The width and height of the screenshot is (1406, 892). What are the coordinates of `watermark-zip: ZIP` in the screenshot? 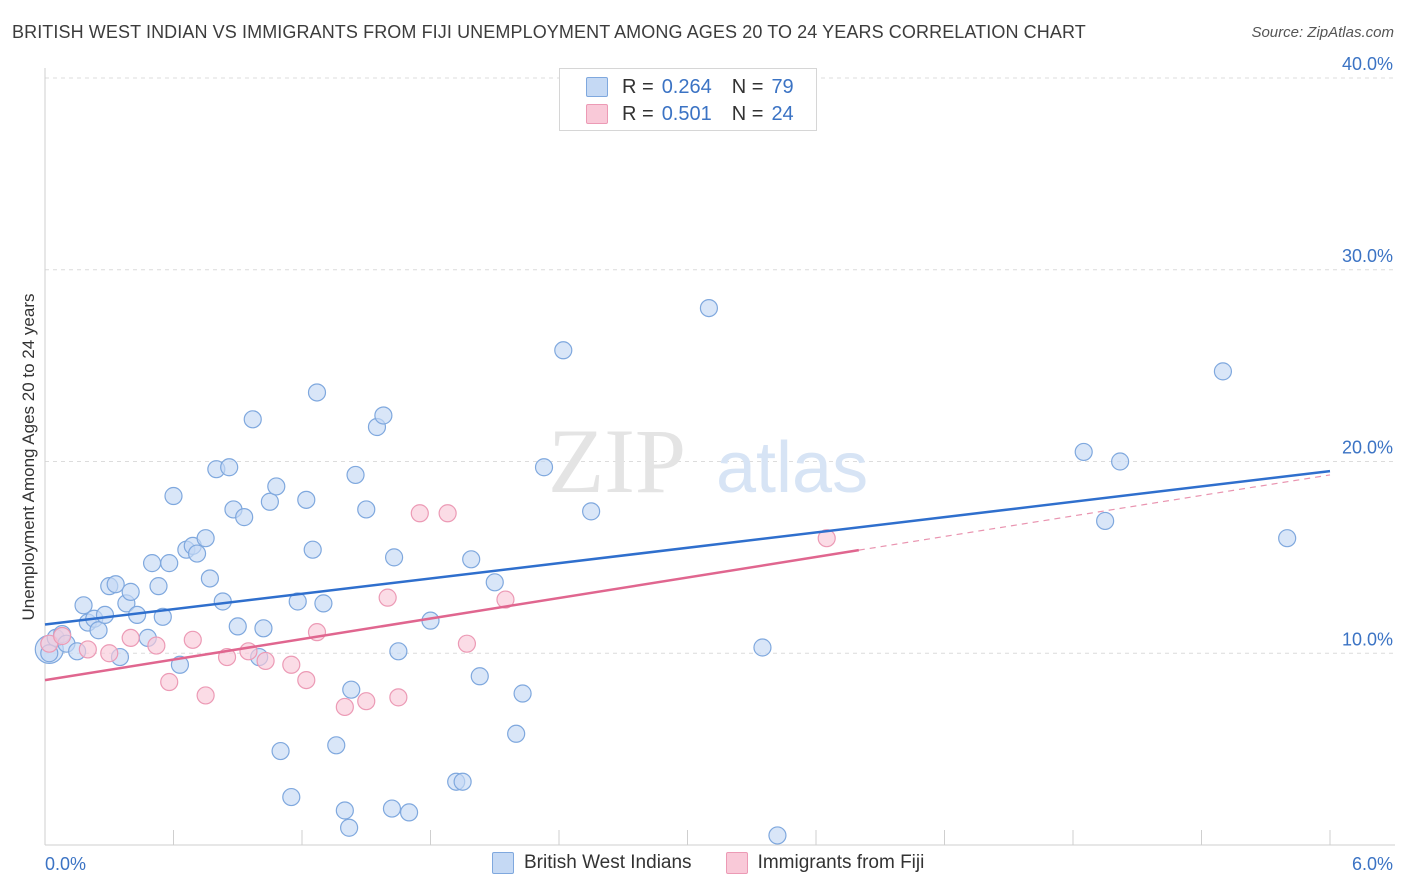 It's located at (617, 461).